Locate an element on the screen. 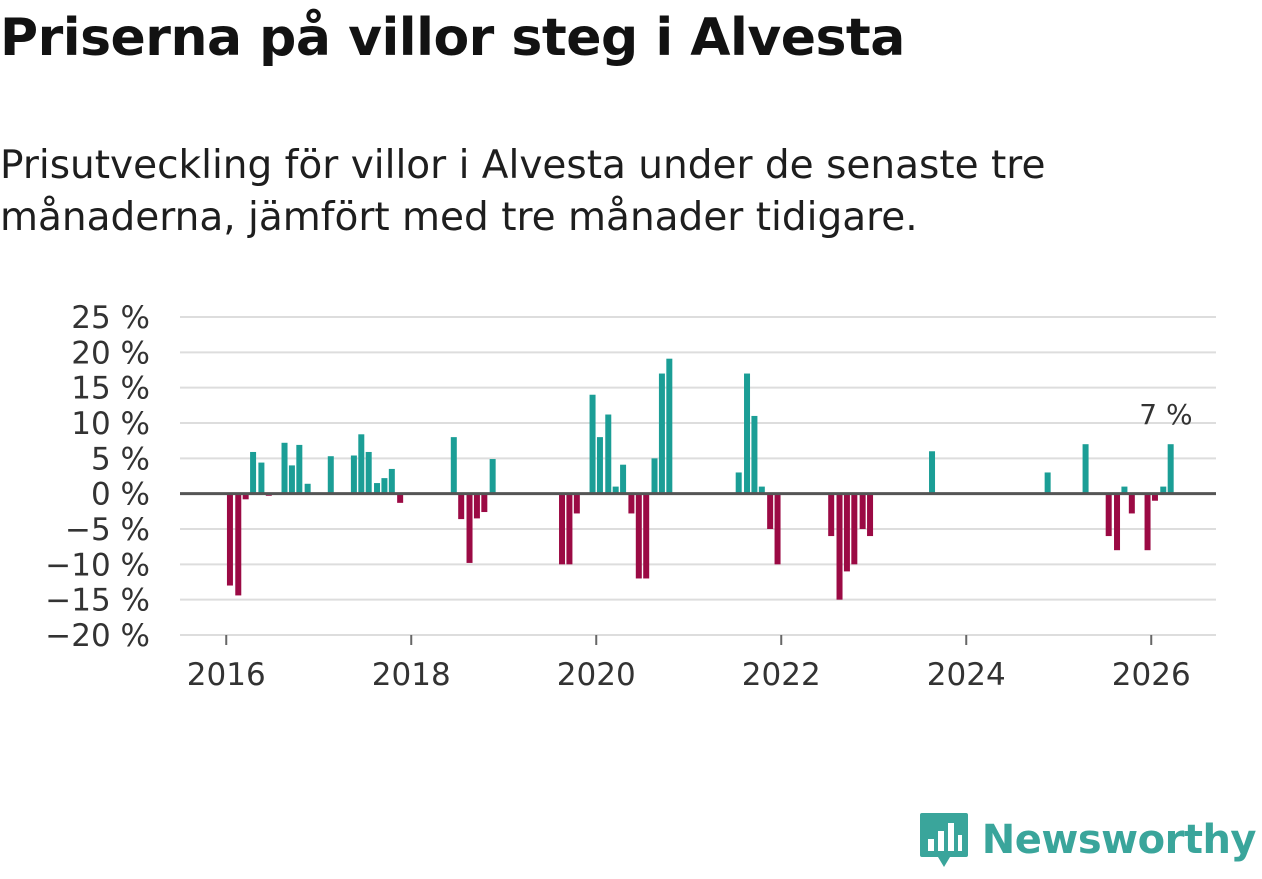 The image size is (1262, 879). y-tick-label: 10 % is located at coordinates (110, 424).